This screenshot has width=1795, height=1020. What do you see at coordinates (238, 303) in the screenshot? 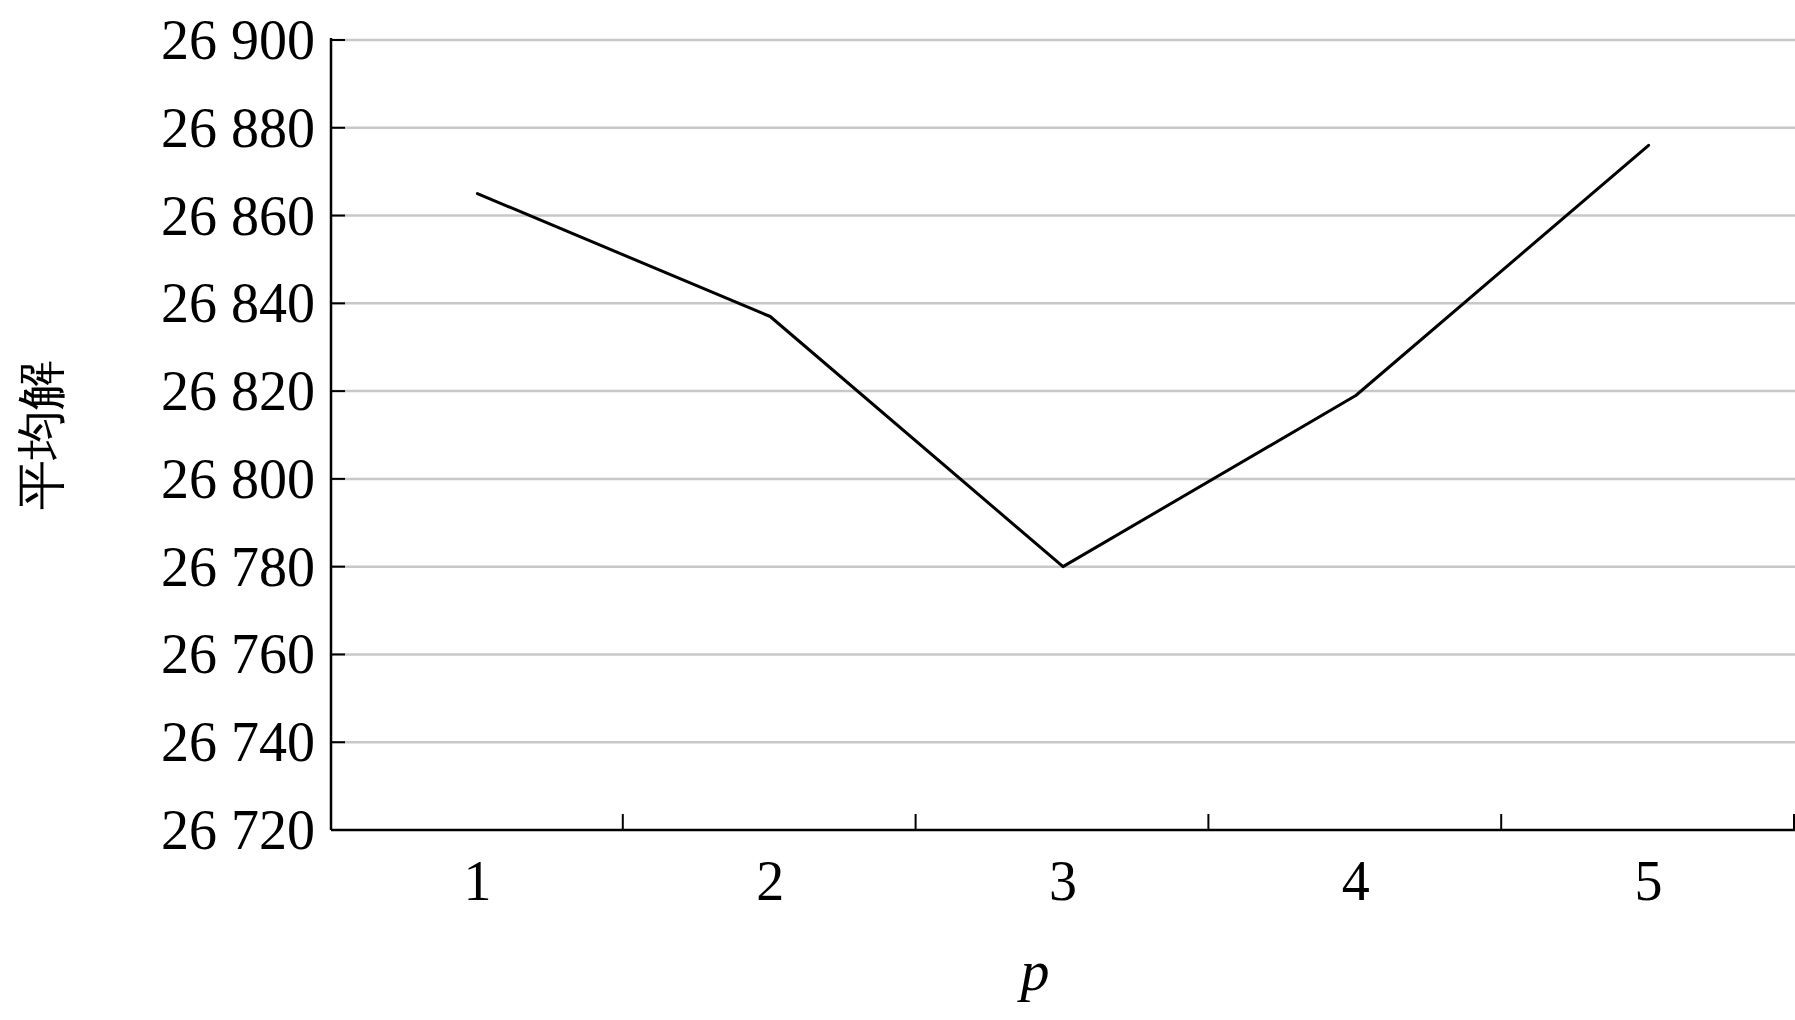
I see `y-tick-label: 26 840` at bounding box center [238, 303].